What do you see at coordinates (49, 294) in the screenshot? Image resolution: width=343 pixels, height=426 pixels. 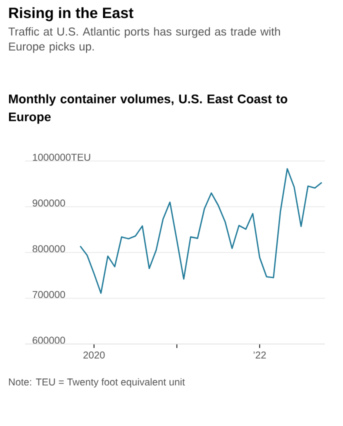 I see `y-tick-label: 700000` at bounding box center [49, 294].